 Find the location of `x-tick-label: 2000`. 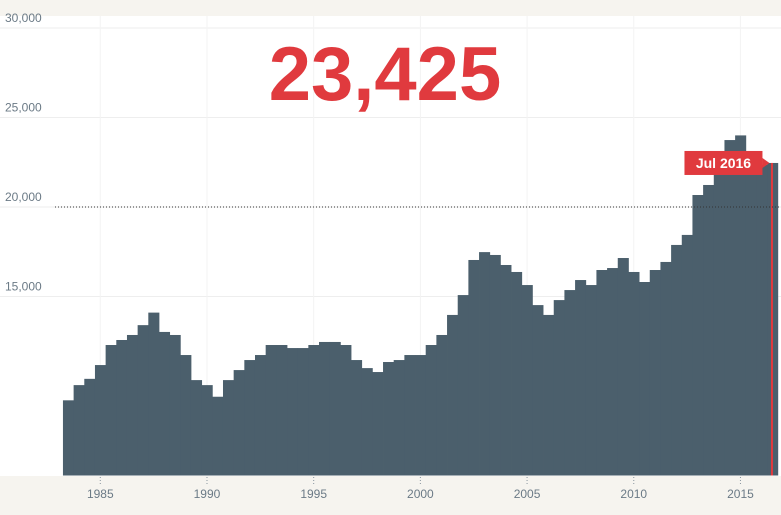

x-tick-label: 2000 is located at coordinates (420, 494).